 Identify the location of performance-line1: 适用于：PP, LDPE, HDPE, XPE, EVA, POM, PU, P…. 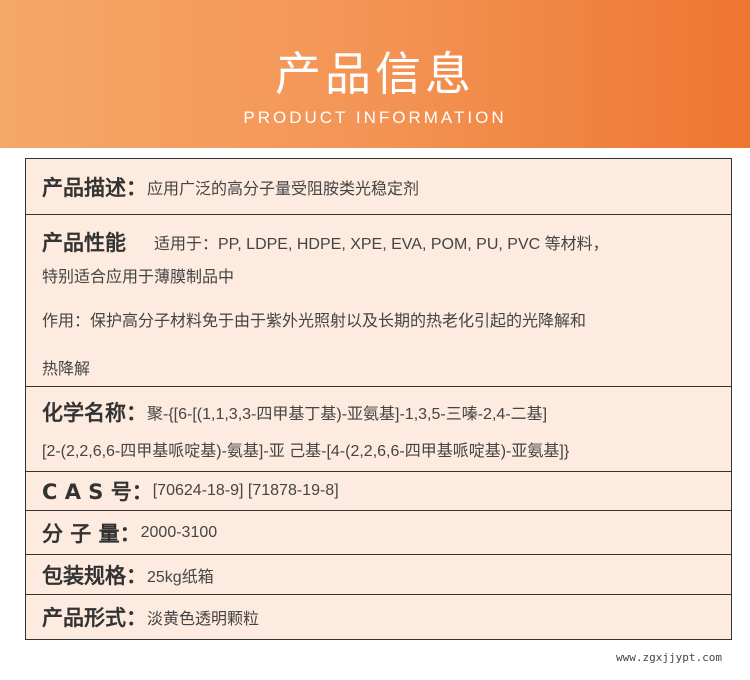
(381, 244).